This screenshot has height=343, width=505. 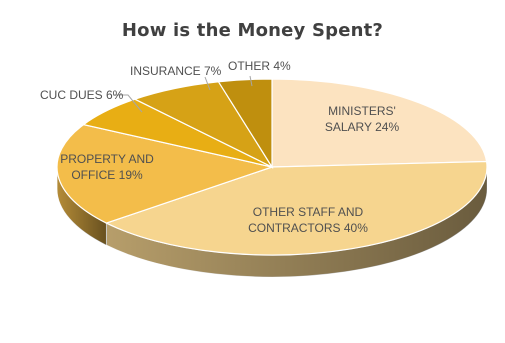 What do you see at coordinates (308, 212) in the screenshot?
I see `slice-label-line: OTHER STAFF AND` at bounding box center [308, 212].